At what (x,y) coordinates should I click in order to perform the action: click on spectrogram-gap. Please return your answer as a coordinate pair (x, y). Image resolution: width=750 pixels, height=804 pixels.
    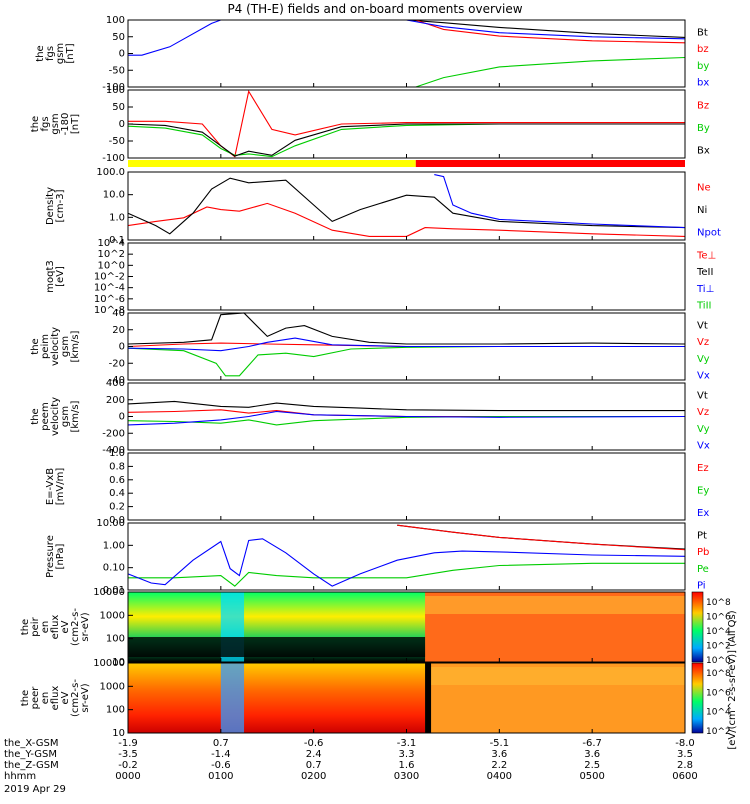
    Looking at the image, I should click on (428, 698).